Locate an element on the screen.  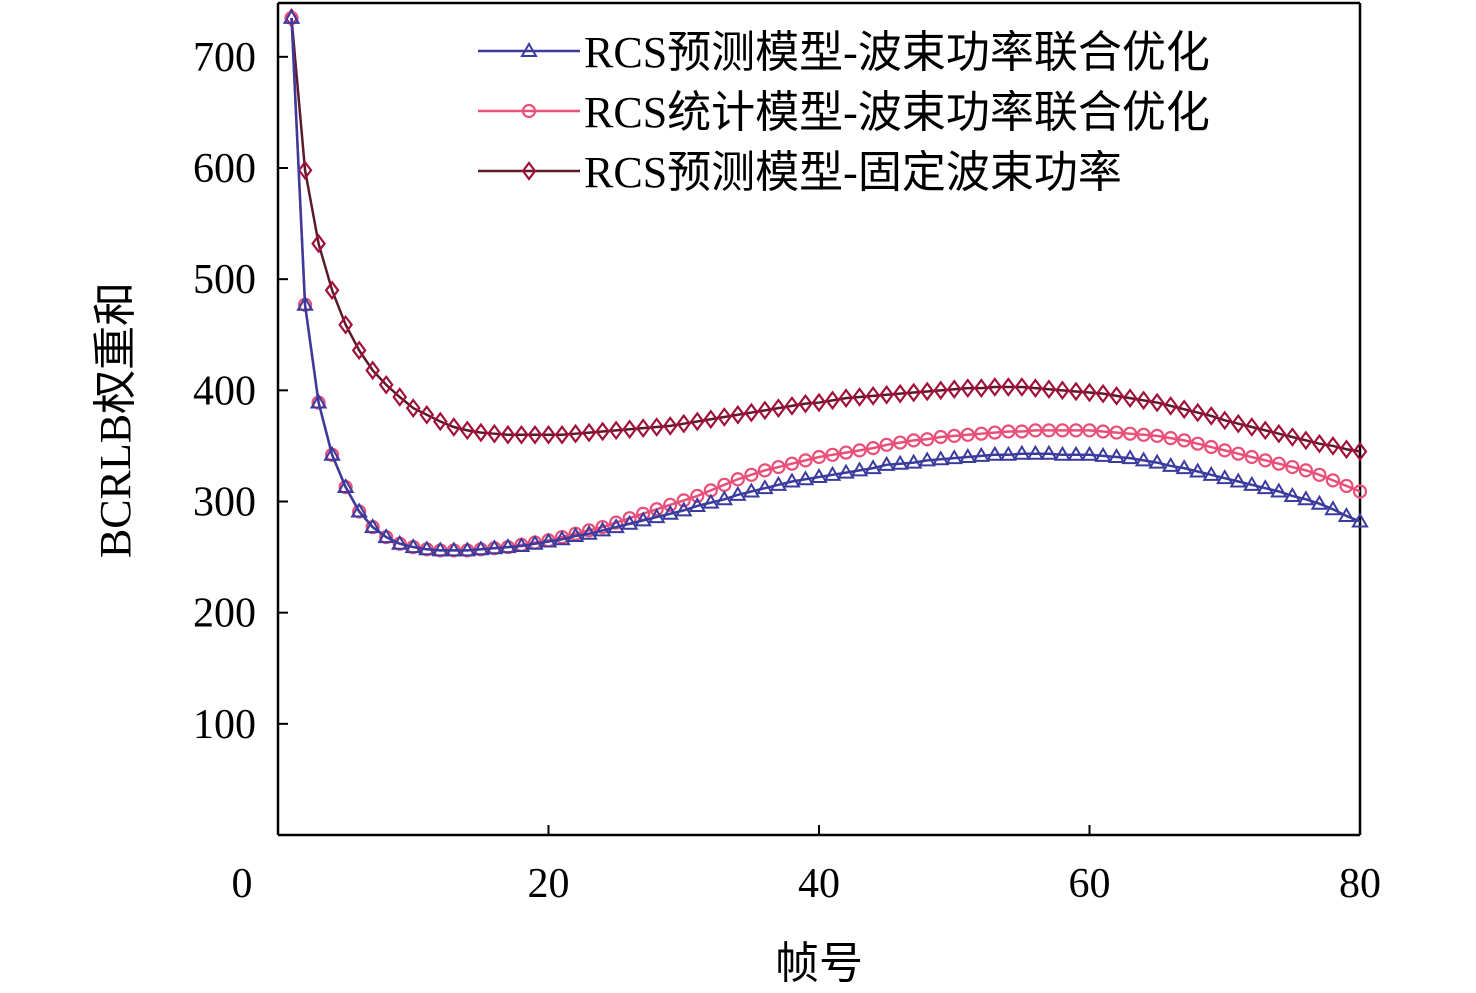
legend-label: RCS统计模型-波束功率联合优化 is located at coordinates (897, 112).